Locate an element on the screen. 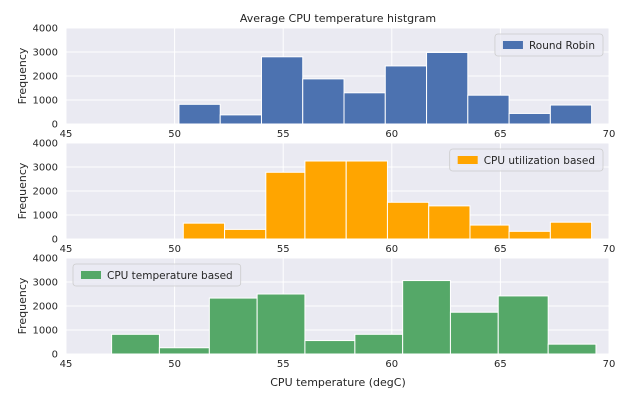  legend: Round Robin is located at coordinates (549, 45).